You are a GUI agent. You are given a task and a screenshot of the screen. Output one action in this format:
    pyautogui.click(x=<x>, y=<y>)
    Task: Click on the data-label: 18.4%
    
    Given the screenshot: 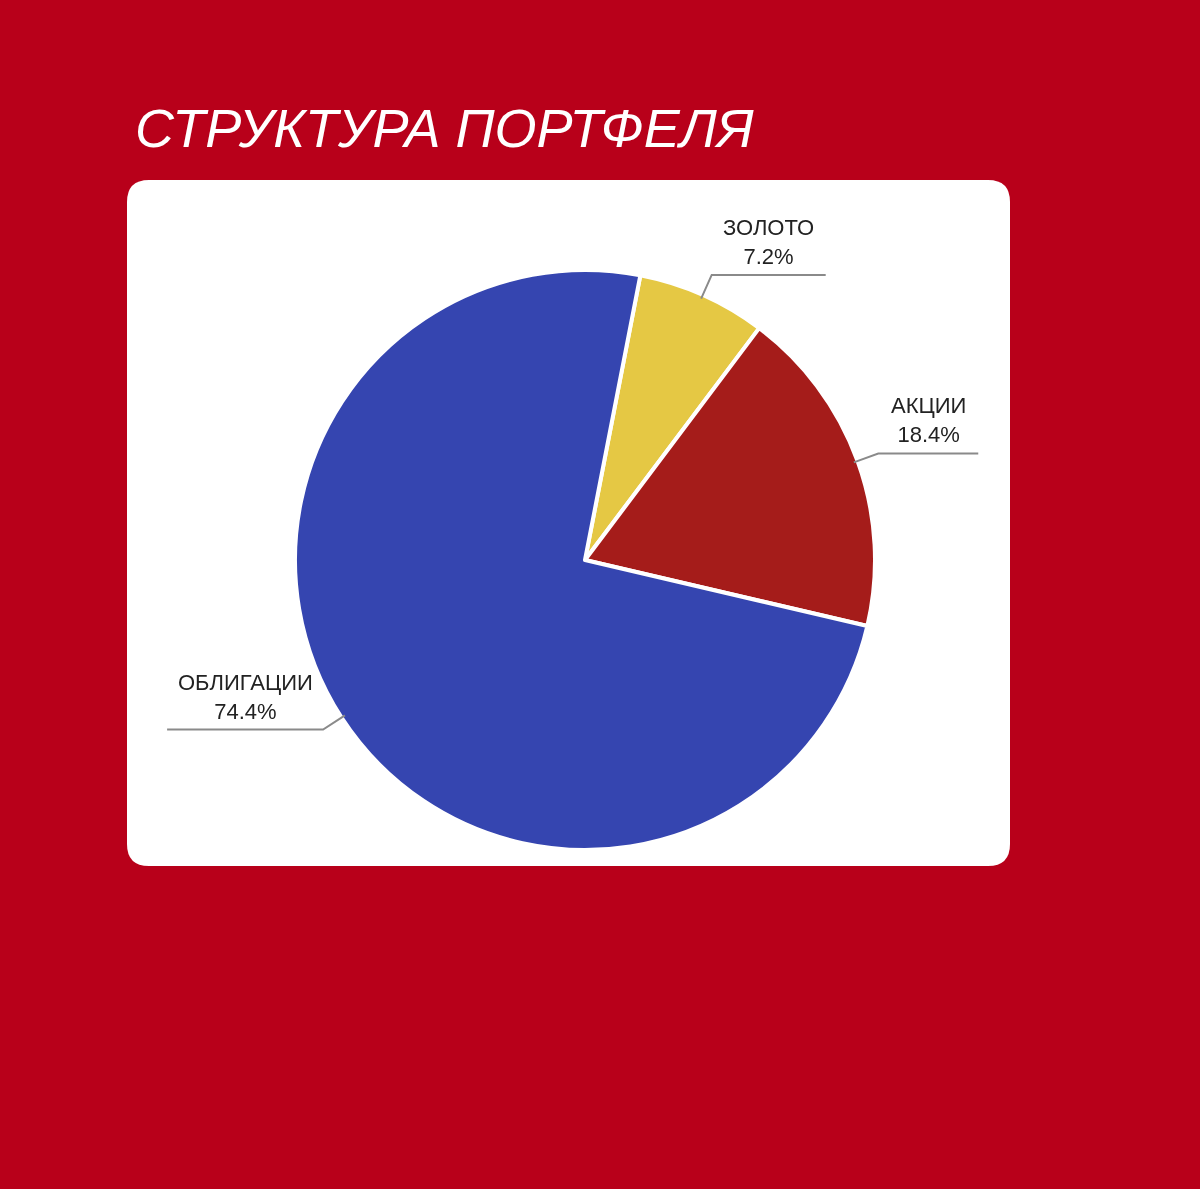 What is the action you would take?
    pyautogui.click(x=928, y=434)
    